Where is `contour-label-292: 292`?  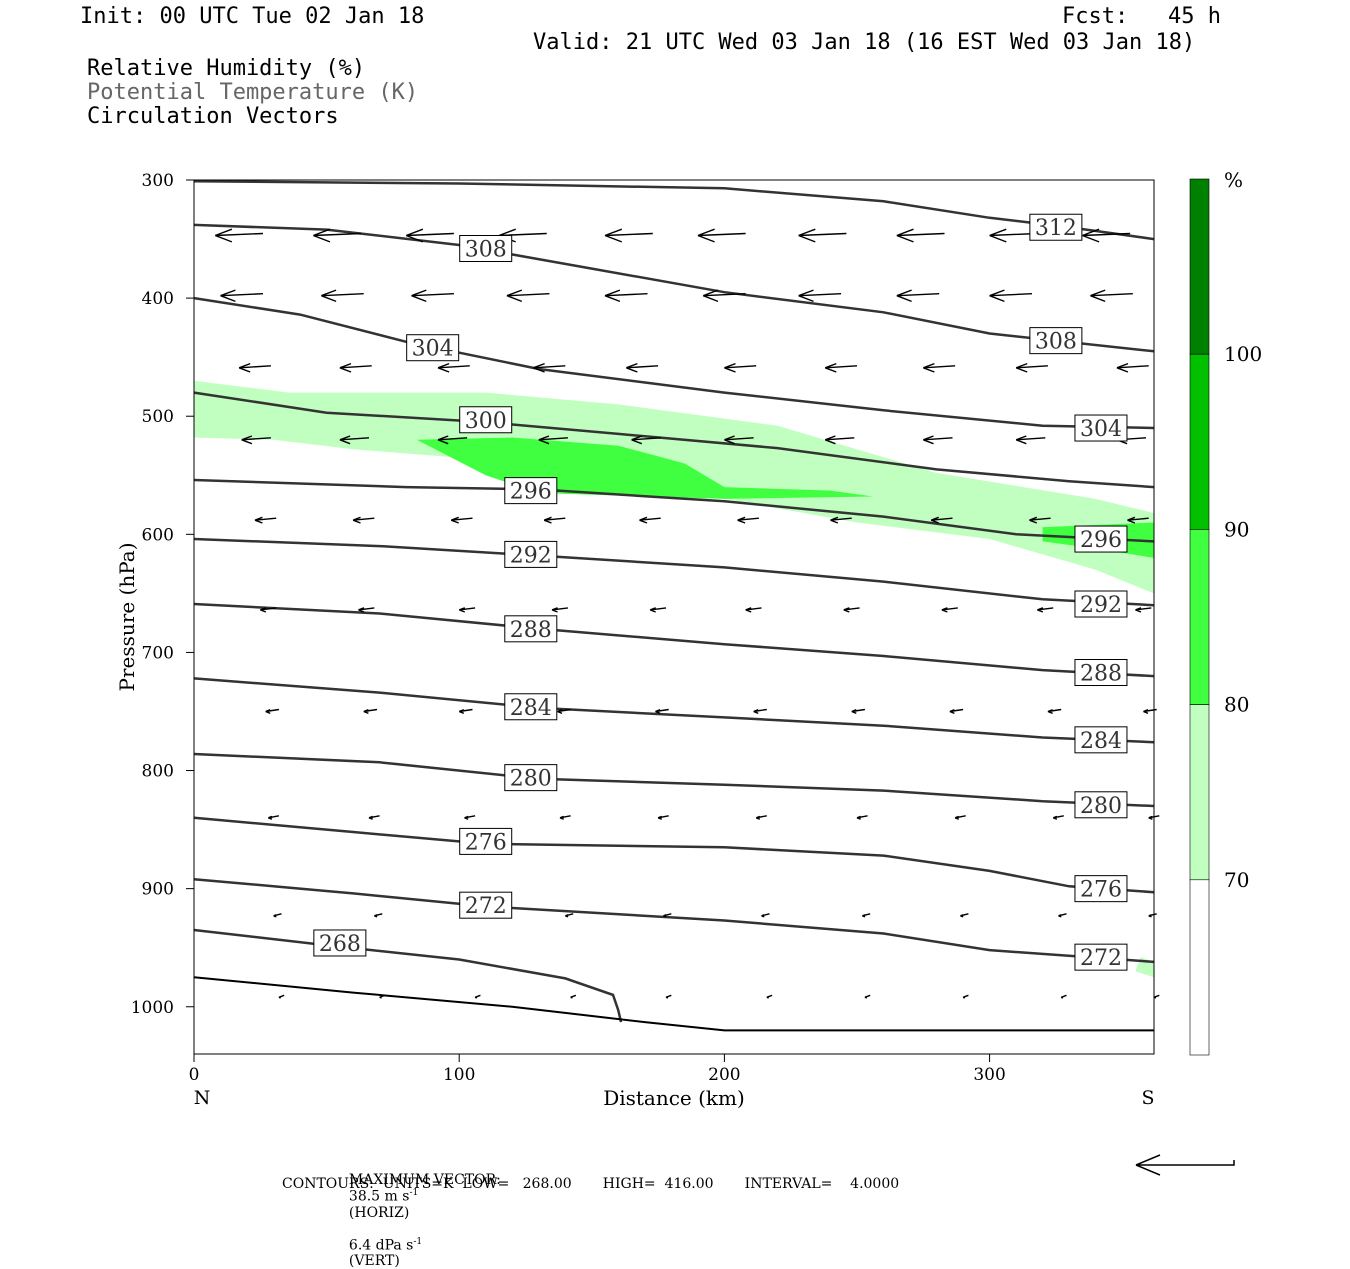
contour-label-292: 292 is located at coordinates (531, 554).